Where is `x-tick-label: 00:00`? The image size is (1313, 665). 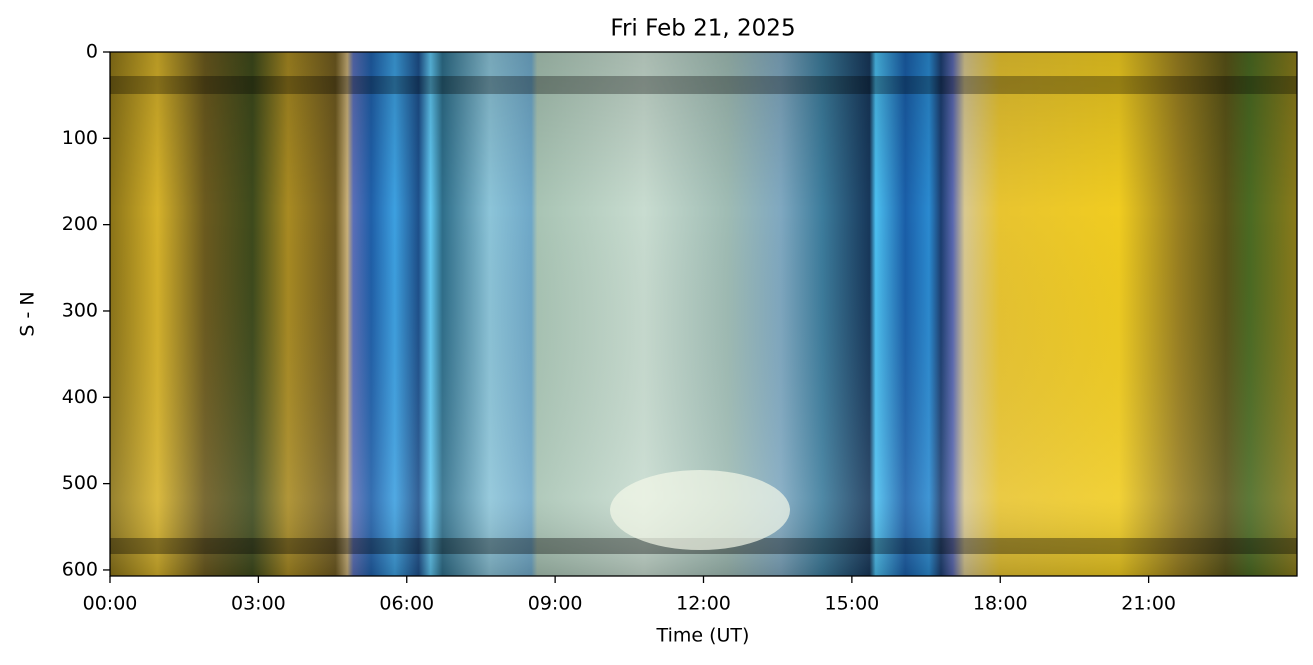 x-tick-label: 00:00 is located at coordinates (110, 604).